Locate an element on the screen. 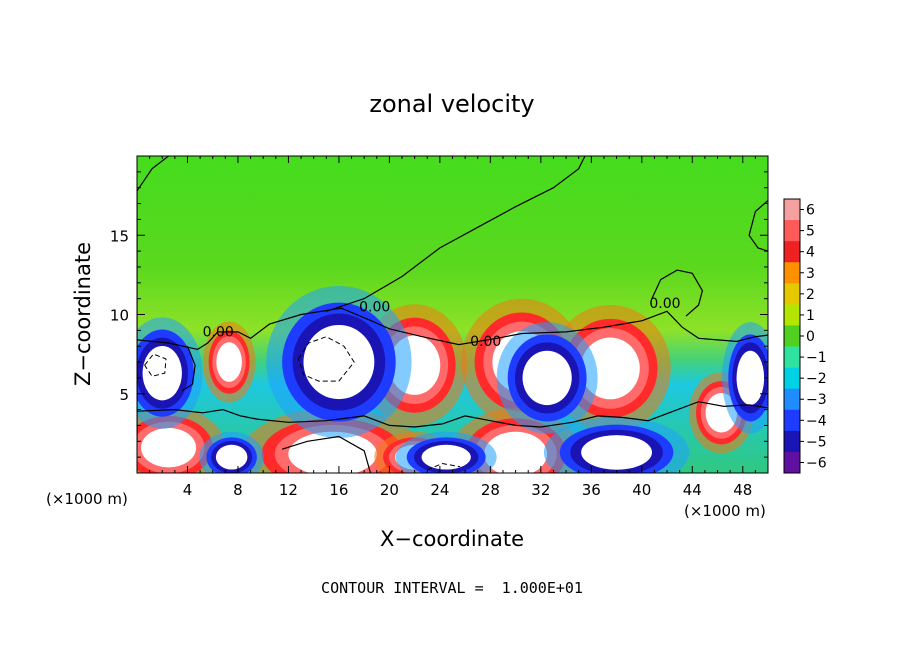 This screenshot has height=654, width=904. colorbar-label: 3 is located at coordinates (810, 274).